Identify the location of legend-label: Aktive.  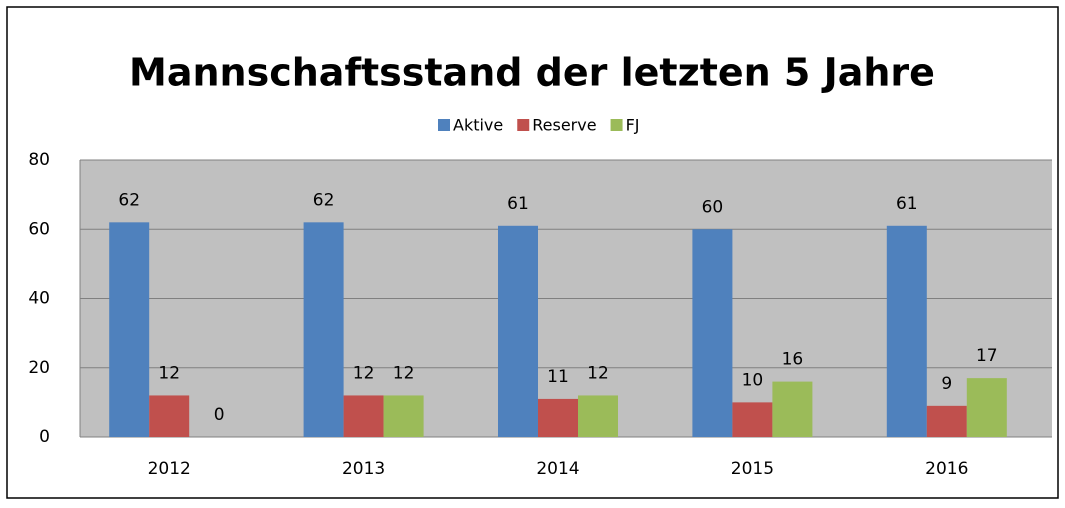
(478, 125).